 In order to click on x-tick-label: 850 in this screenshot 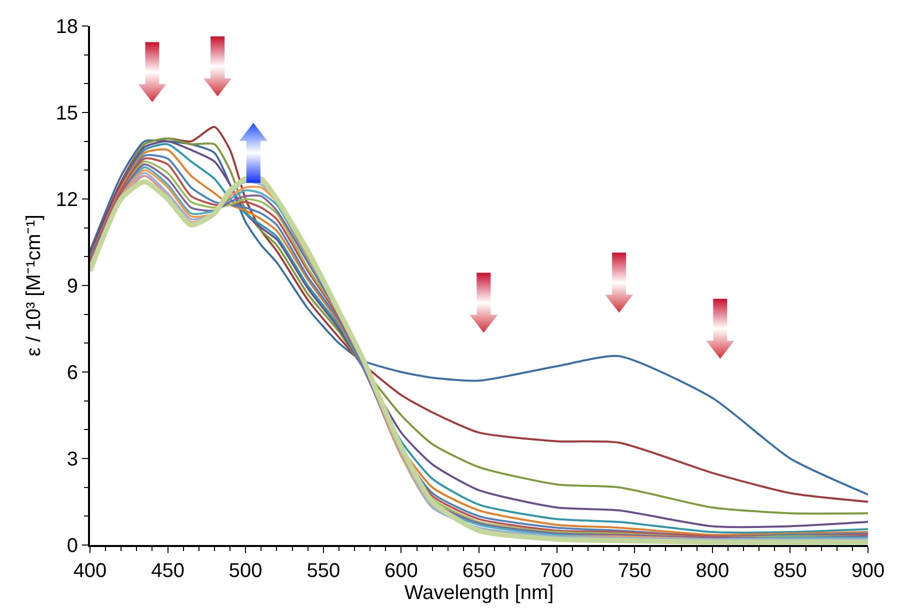, I will do `click(790, 571)`.